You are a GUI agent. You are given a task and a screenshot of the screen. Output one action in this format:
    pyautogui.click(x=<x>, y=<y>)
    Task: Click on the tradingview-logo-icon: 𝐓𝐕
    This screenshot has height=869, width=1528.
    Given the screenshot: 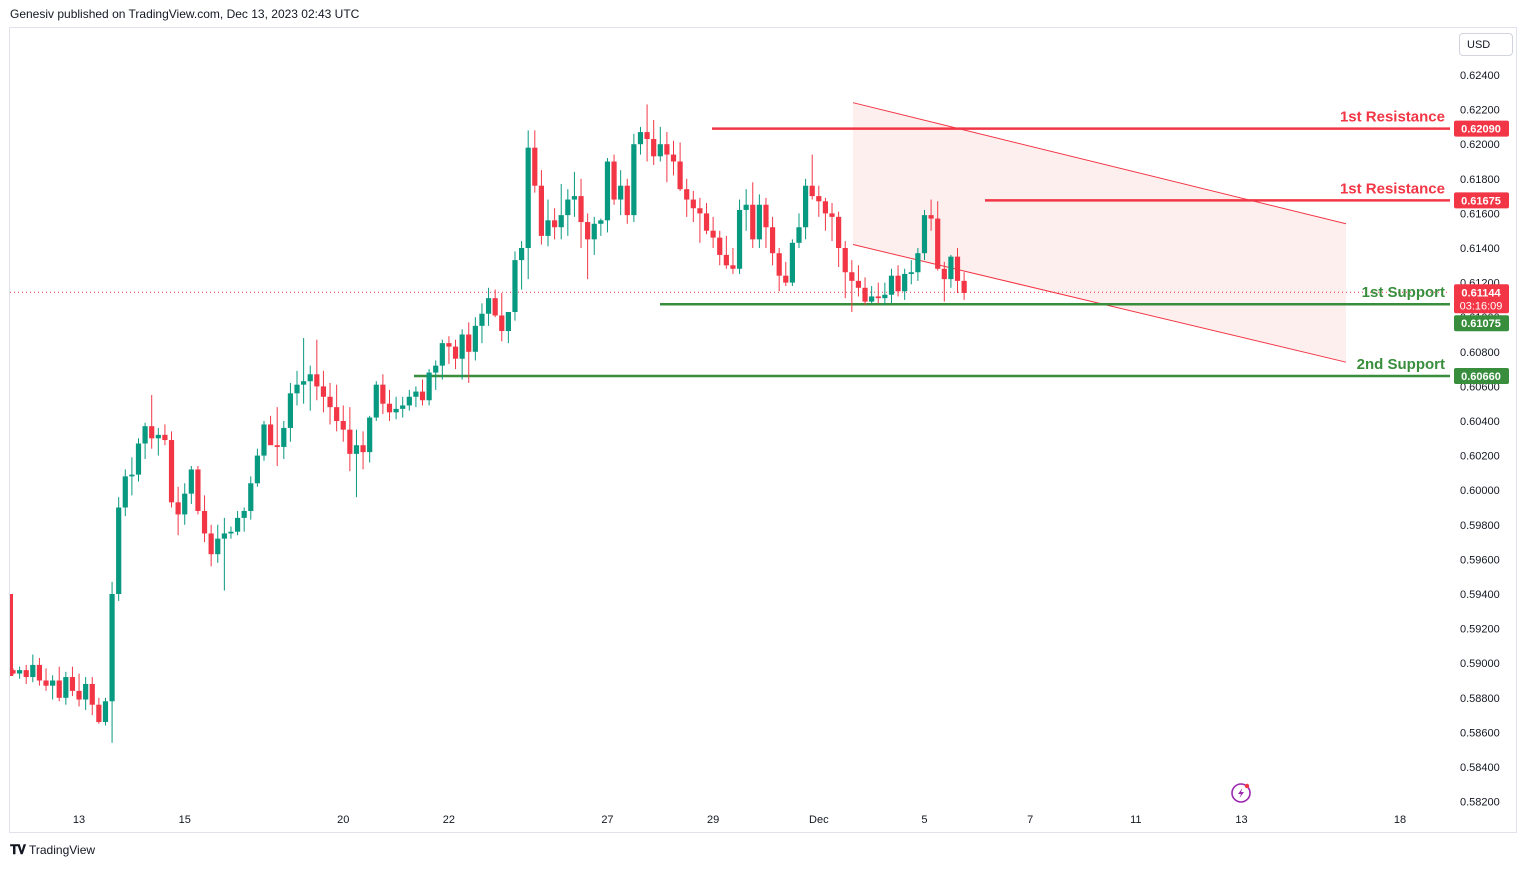 What is the action you would take?
    pyautogui.click(x=18, y=849)
    